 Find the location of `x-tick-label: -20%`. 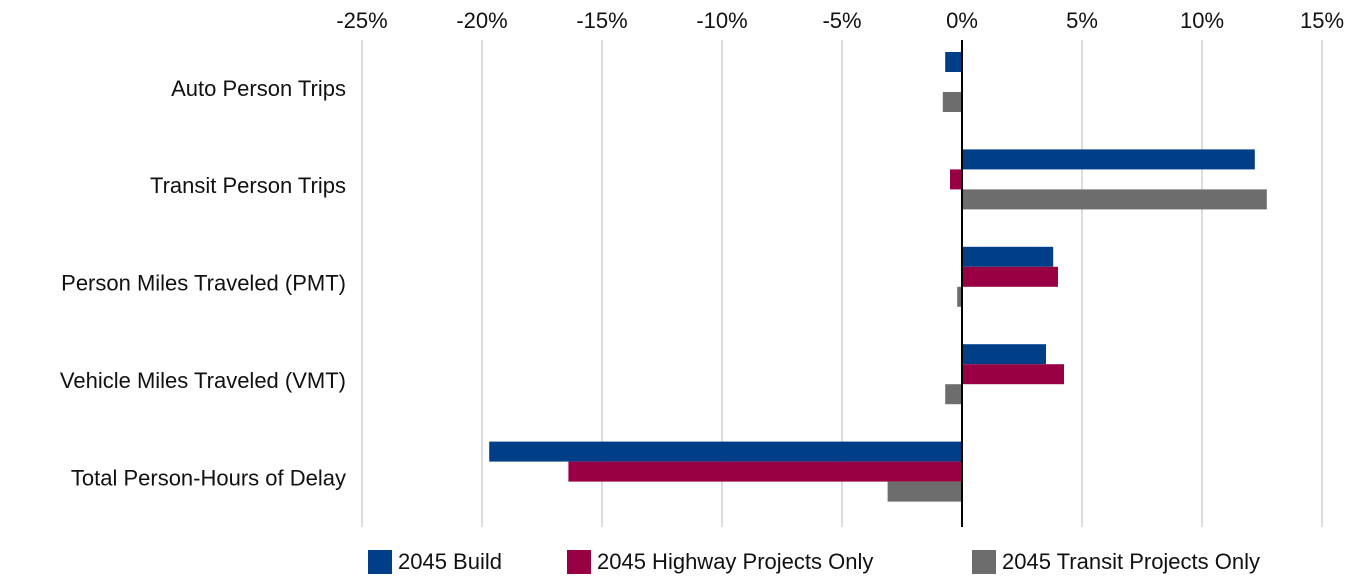

x-tick-label: -20% is located at coordinates (481, 20).